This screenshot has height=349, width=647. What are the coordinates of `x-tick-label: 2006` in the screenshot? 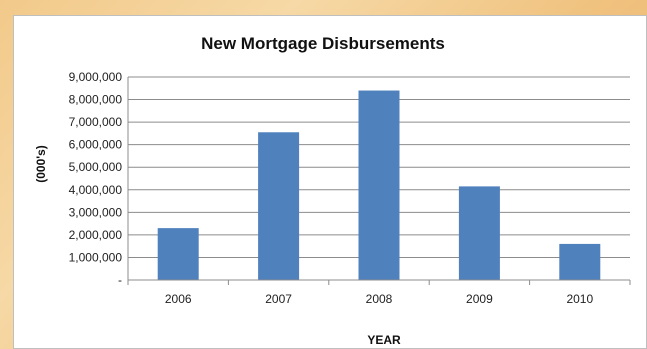 It's located at (178, 299).